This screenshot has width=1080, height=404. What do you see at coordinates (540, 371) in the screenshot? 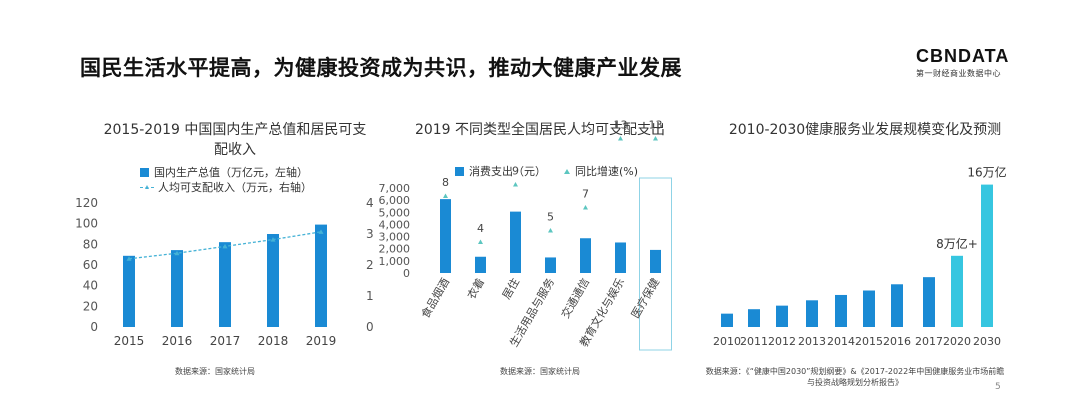
I see `chart2-source: 数据来源：国家统计局` at bounding box center [540, 371].